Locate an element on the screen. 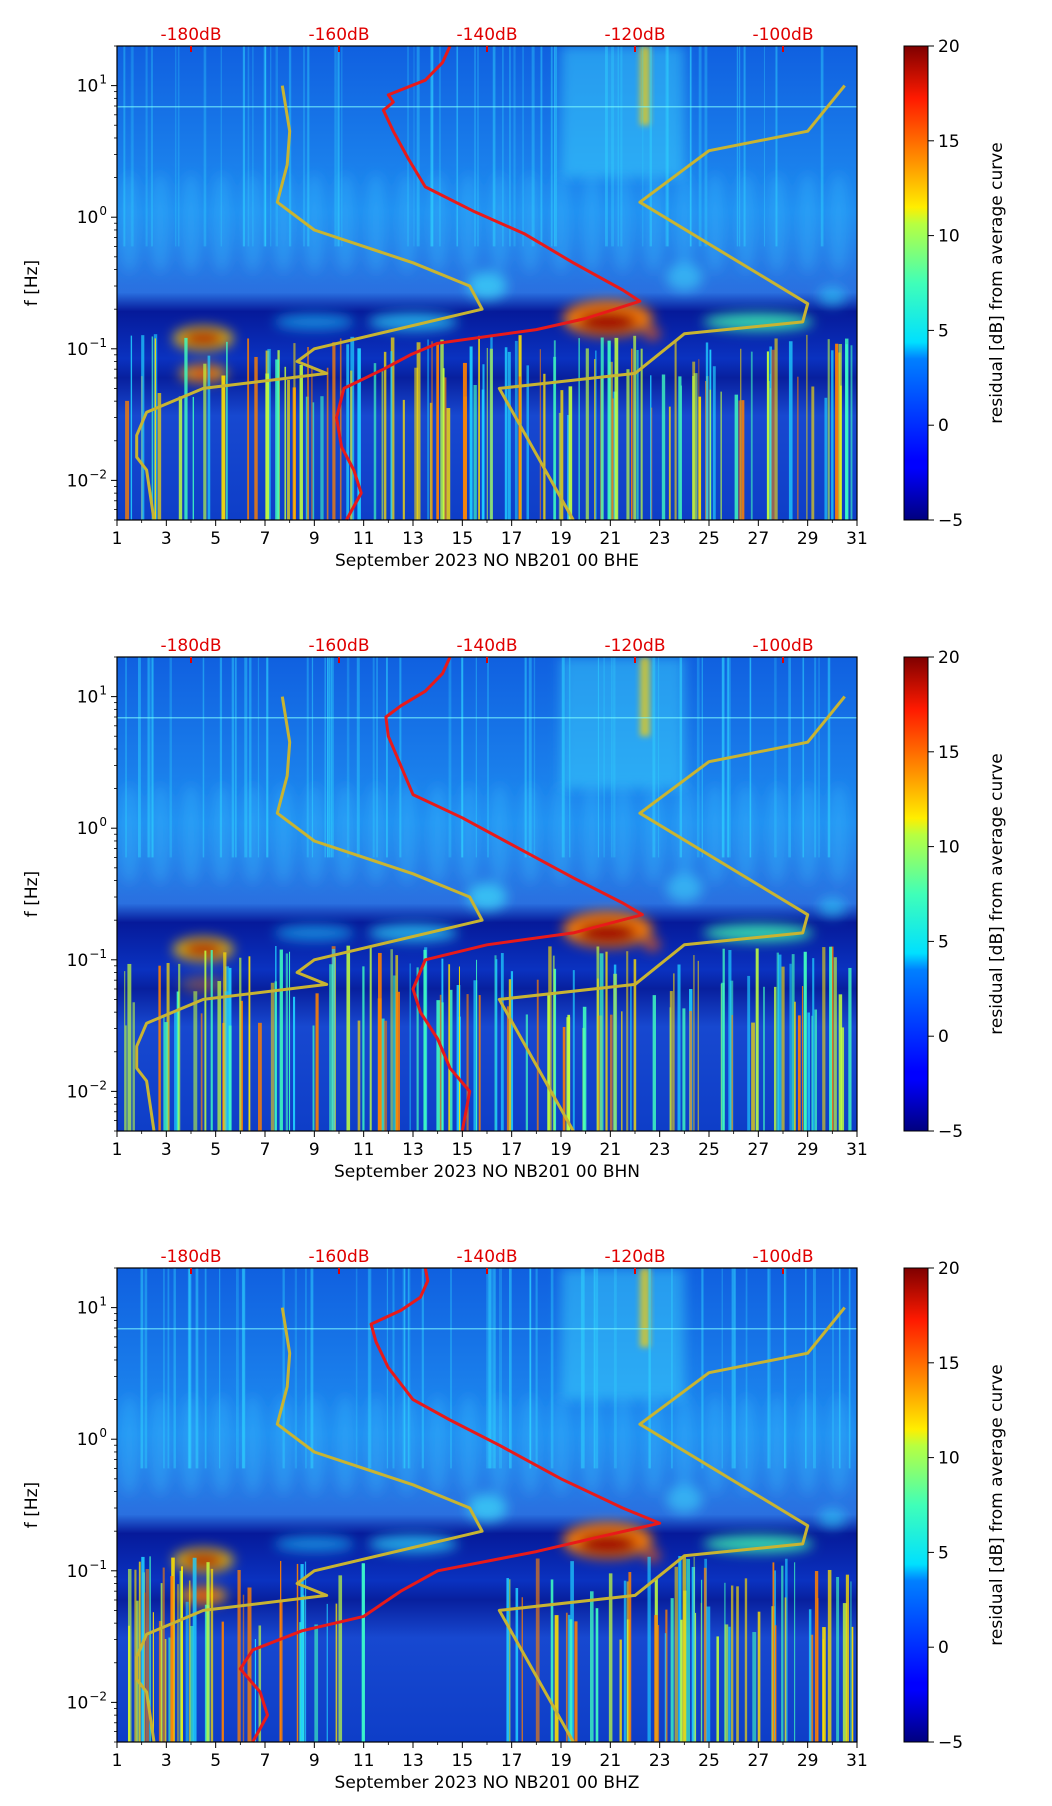  x-tick-label: 1 is located at coordinates (117, 539).